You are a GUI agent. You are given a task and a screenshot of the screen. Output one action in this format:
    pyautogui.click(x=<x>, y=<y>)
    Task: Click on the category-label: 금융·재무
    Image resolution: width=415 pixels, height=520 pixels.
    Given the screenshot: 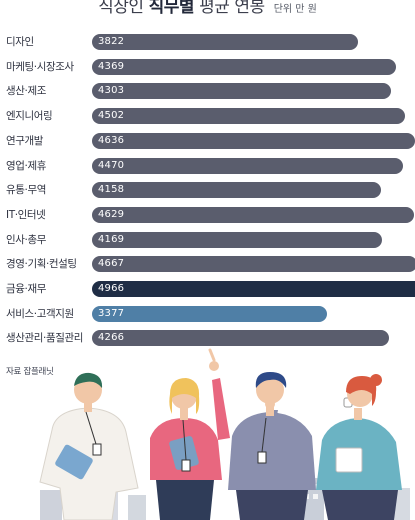 What is the action you would take?
    pyautogui.click(x=26, y=289)
    